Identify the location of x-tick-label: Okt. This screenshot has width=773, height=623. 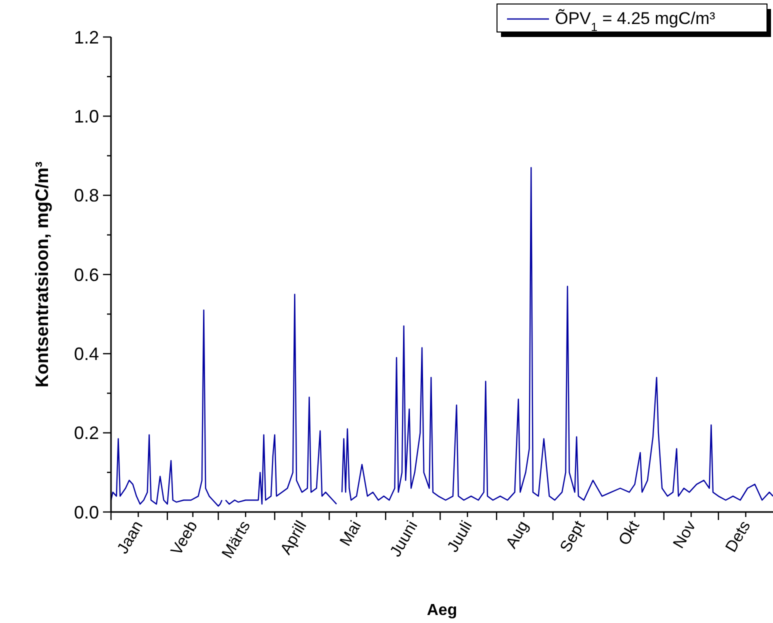
(630, 533).